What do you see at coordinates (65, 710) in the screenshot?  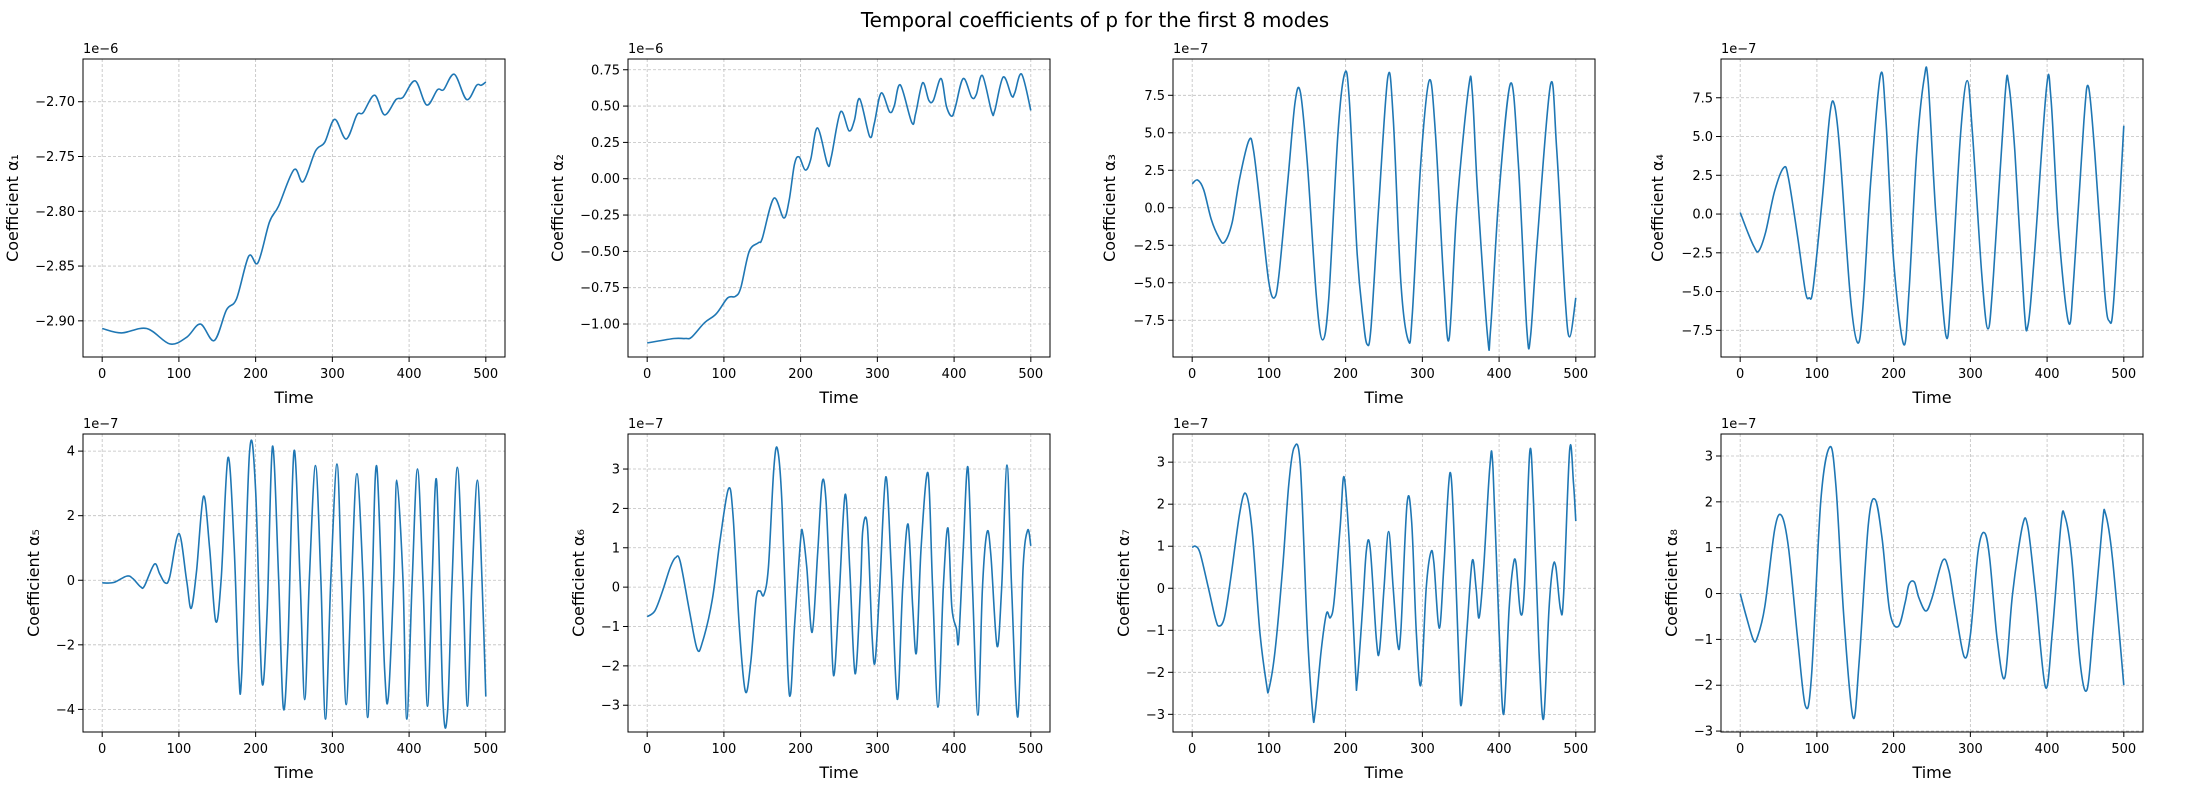 I see `y-tick-label: −4` at bounding box center [65, 710].